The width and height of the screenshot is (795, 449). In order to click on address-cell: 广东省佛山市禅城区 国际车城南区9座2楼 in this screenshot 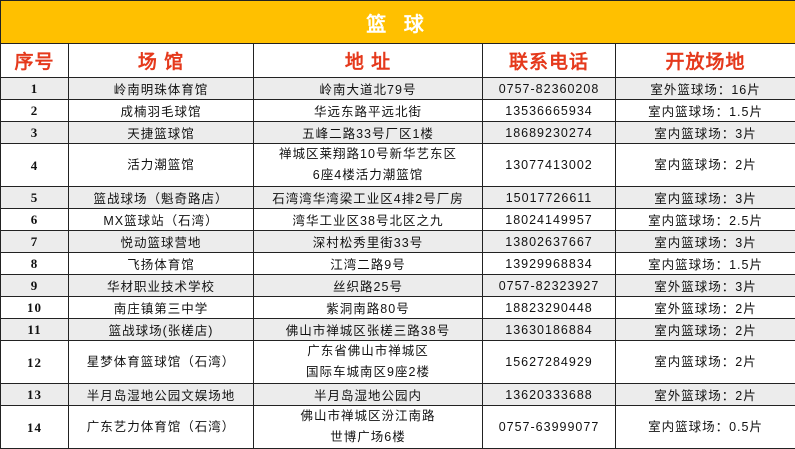, I will do `click(368, 362)`.